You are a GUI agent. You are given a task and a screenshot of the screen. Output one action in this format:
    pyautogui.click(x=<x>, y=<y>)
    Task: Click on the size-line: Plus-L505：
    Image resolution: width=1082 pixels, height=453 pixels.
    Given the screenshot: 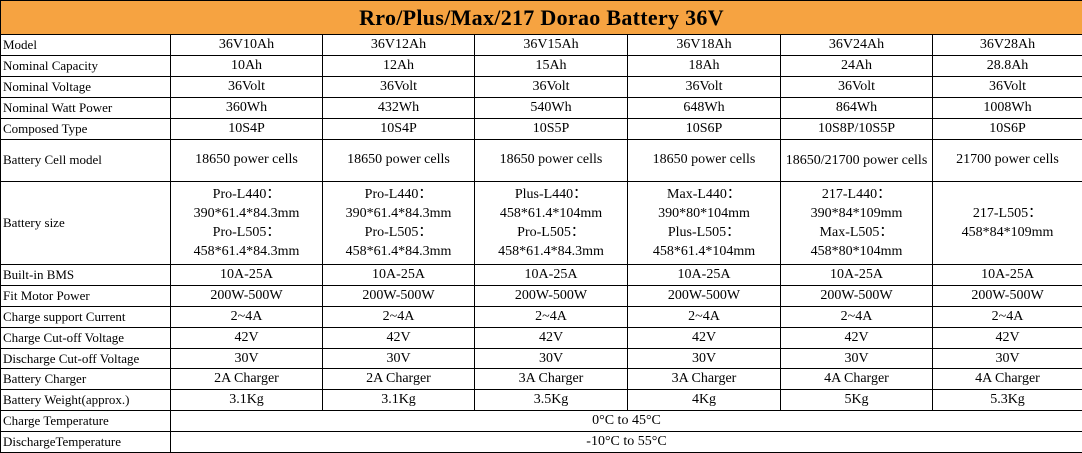 What is the action you would take?
    pyautogui.click(x=704, y=232)
    